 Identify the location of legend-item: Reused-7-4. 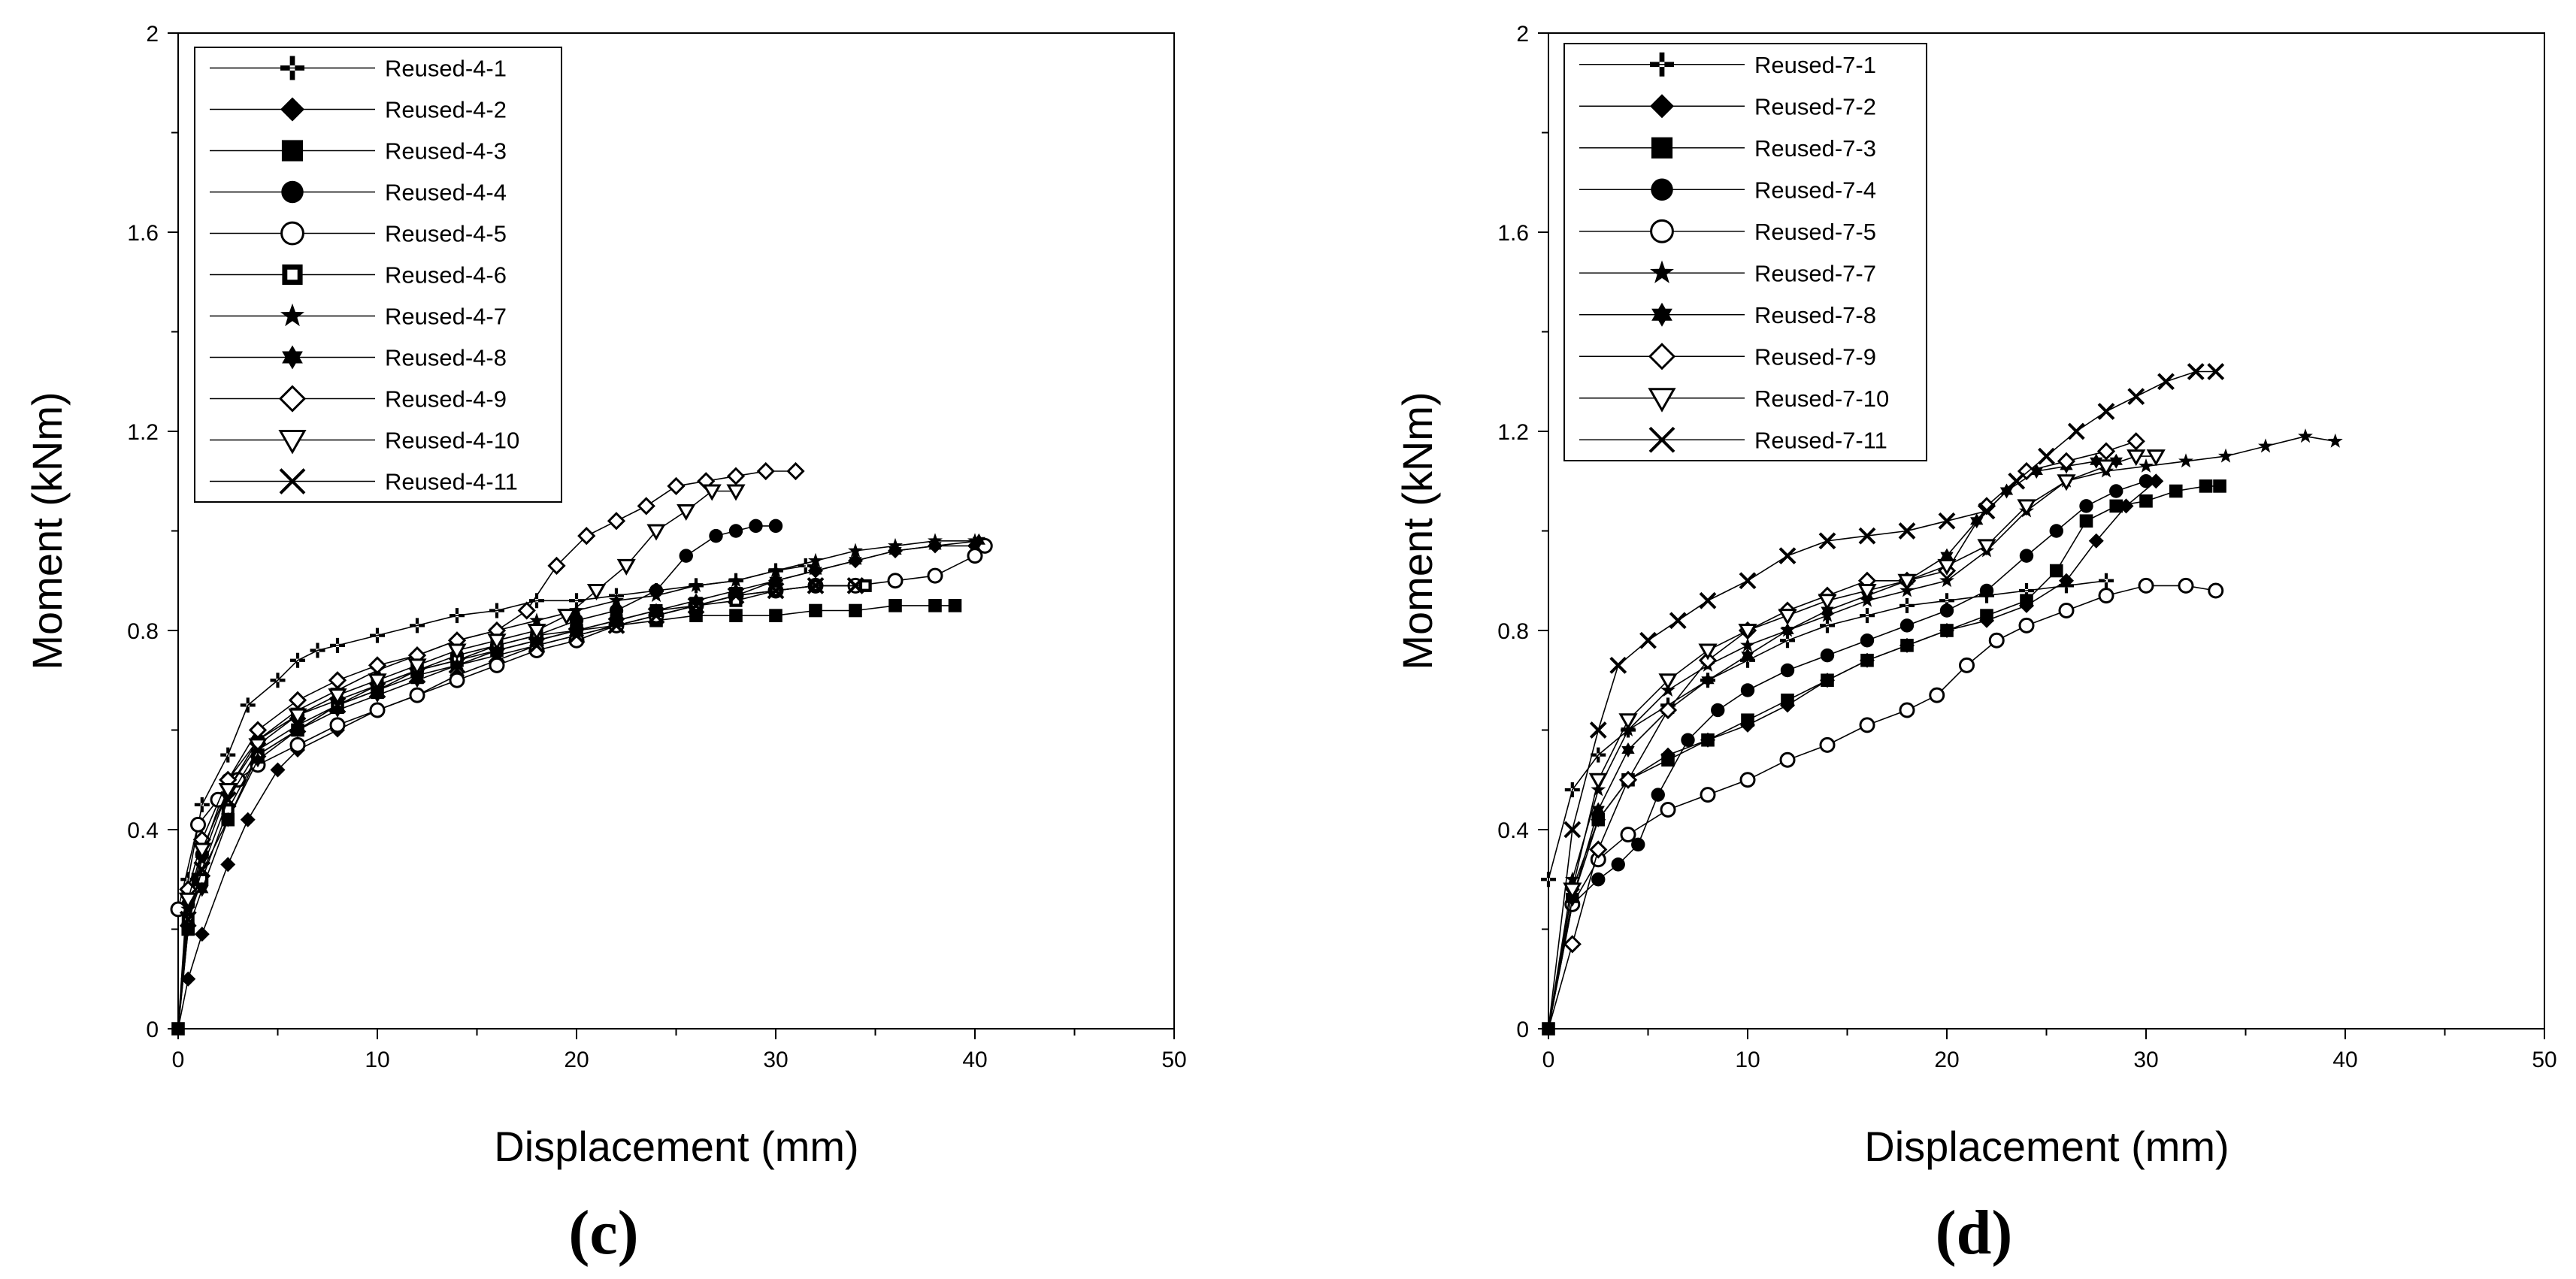
(1727, 190).